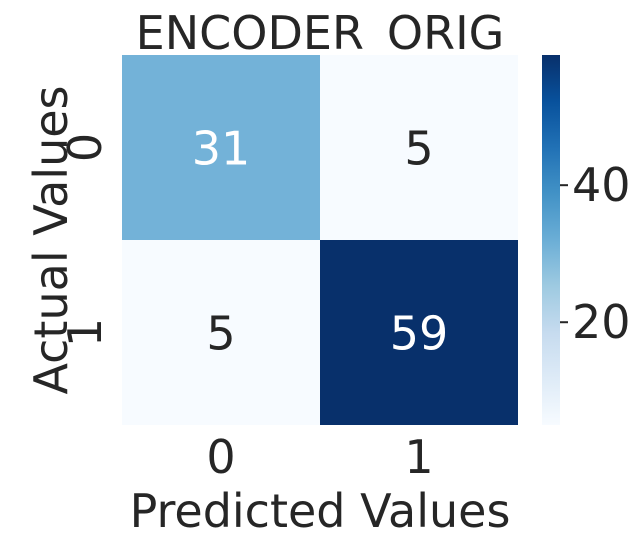 Image resolution: width=643 pixels, height=551 pixels. Describe the element at coordinates (320, 511) in the screenshot. I see `x-axis-label: Predicted Values` at that location.